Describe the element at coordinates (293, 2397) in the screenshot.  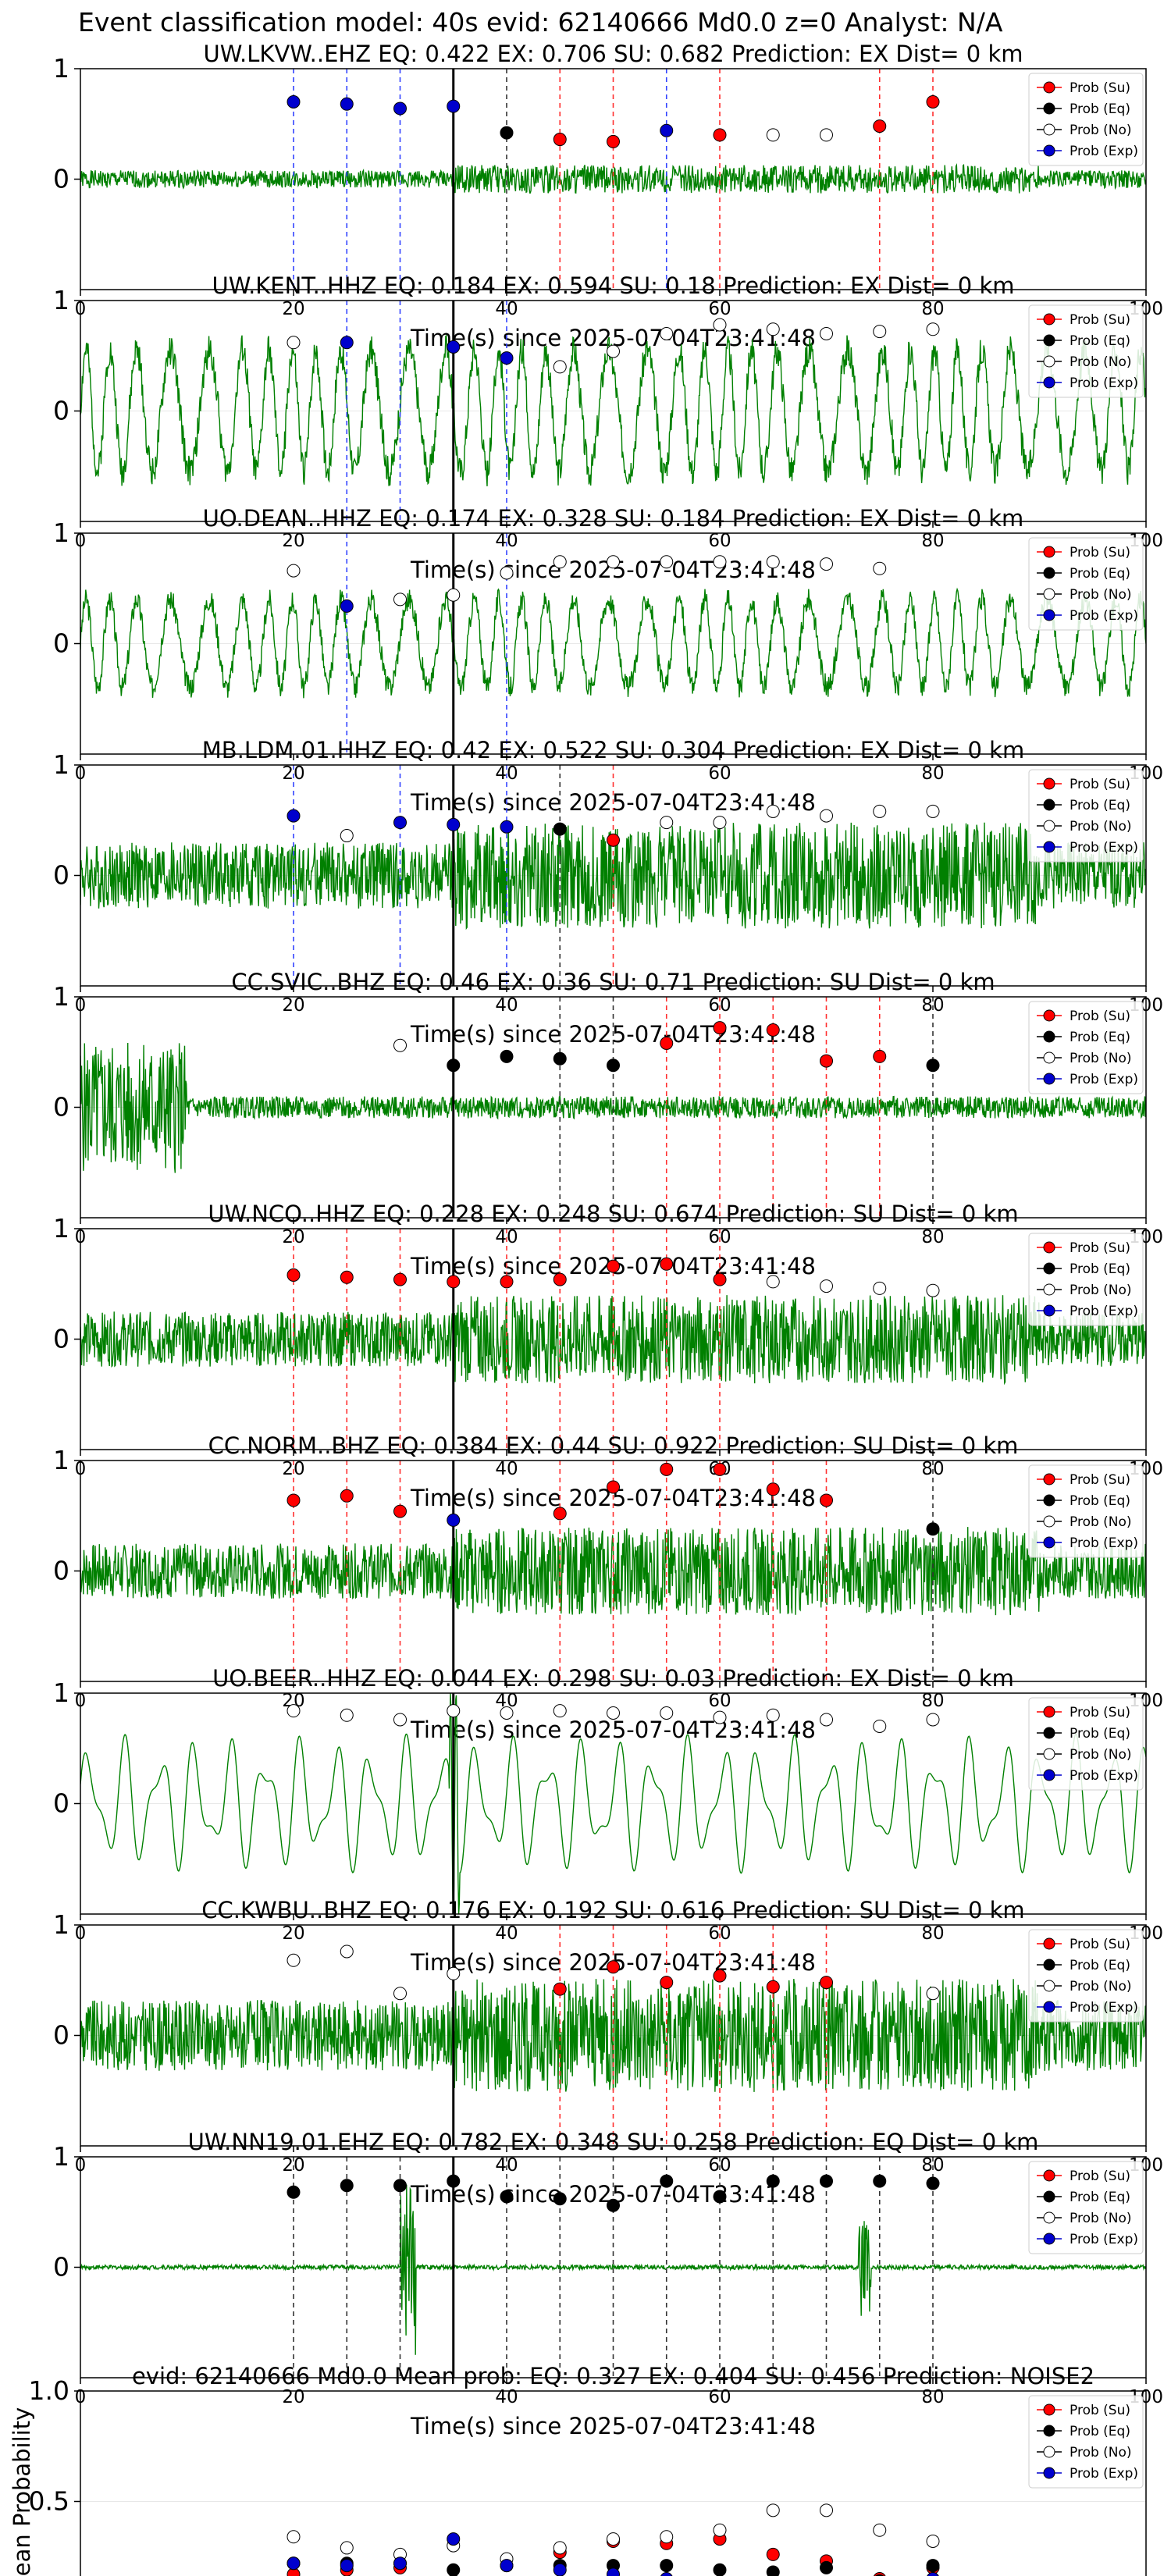
I see `x-tick-label: 20` at that location.